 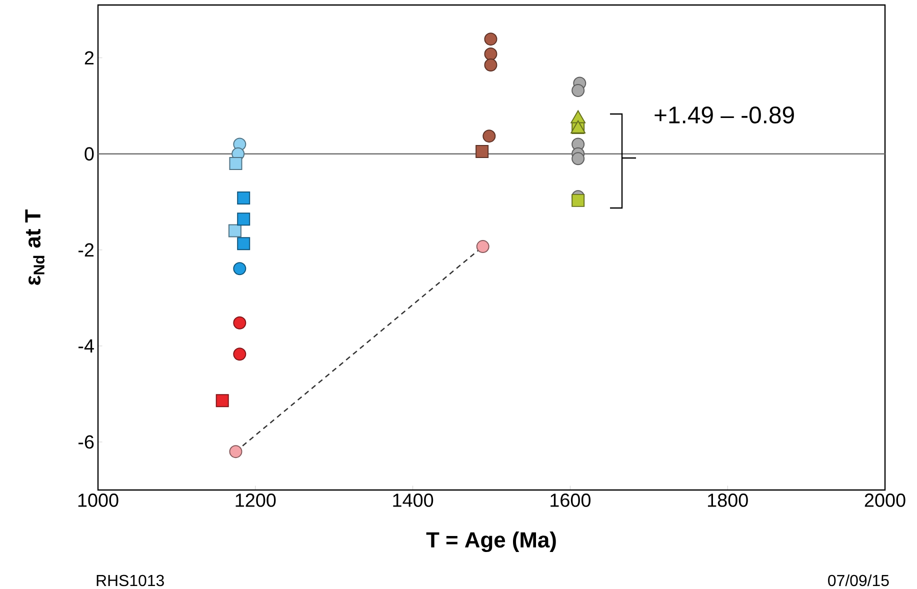 I want to click on y-tick-label: 2, so click(x=89, y=57).